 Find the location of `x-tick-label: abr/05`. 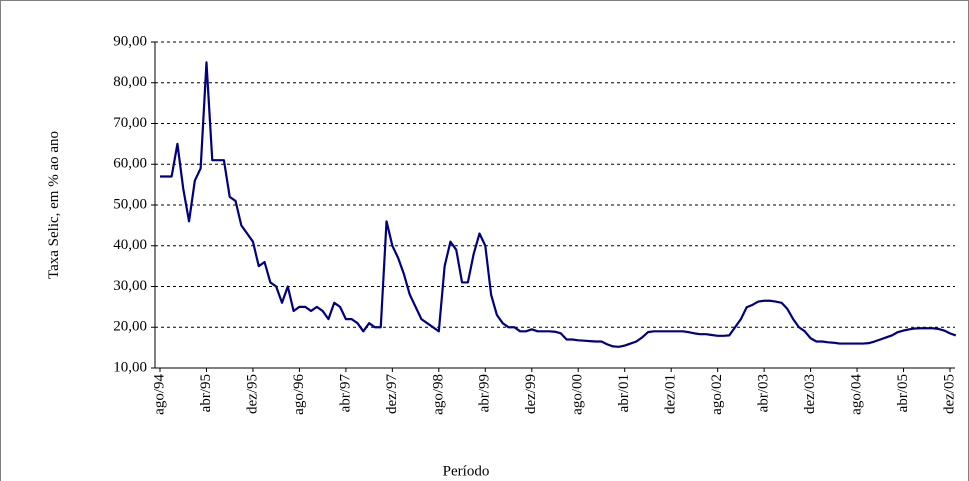

x-tick-label: abr/05 is located at coordinates (903, 393).